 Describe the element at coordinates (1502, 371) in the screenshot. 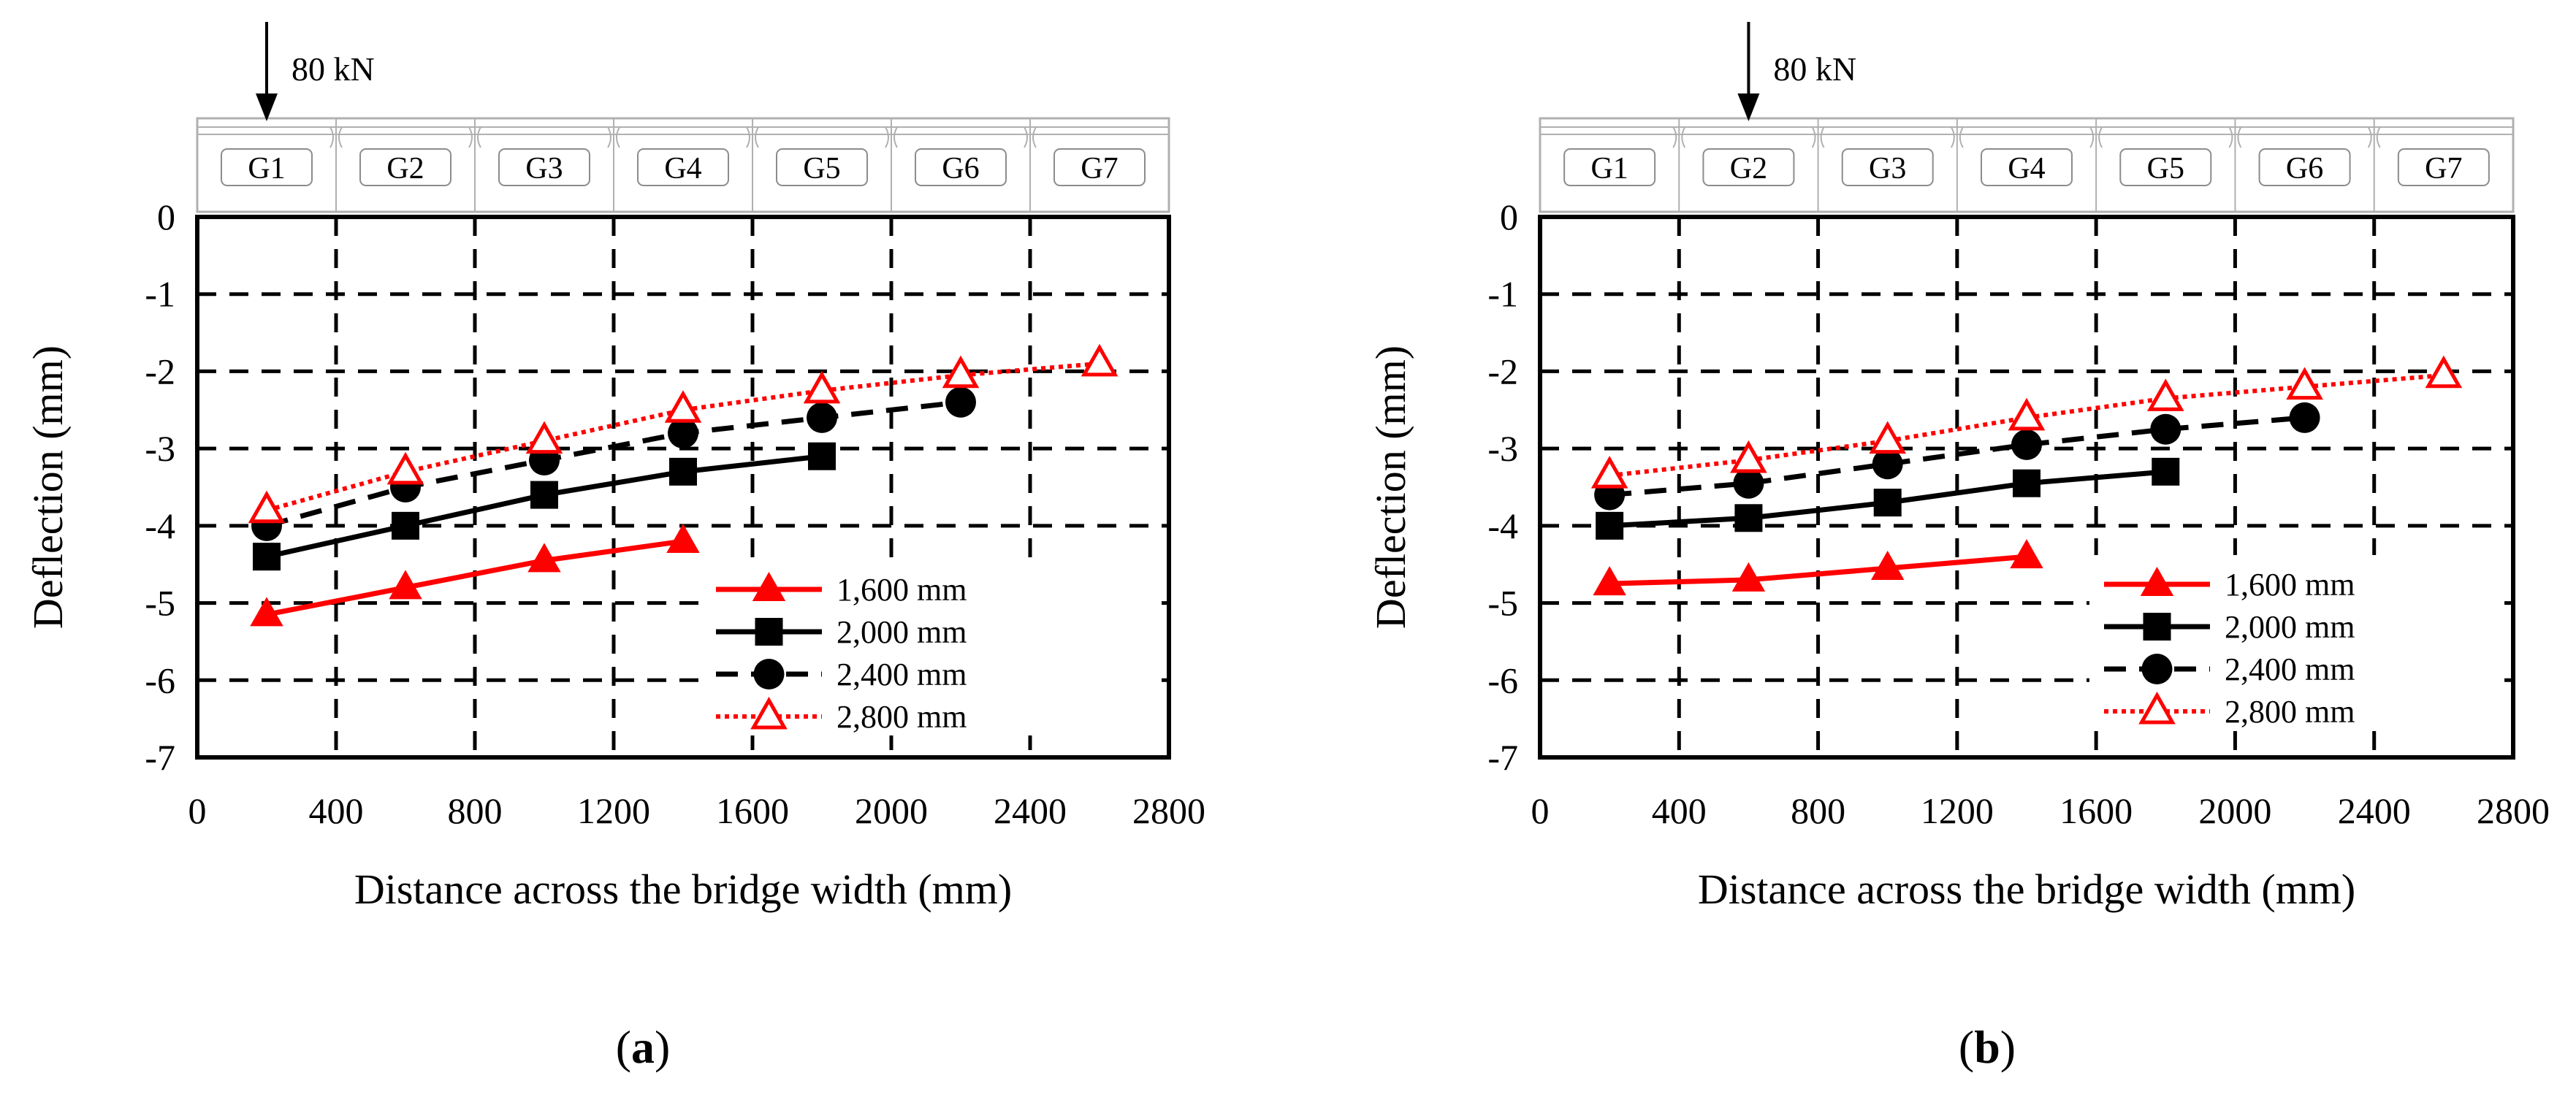

I see `y-tick-label: -2` at that location.